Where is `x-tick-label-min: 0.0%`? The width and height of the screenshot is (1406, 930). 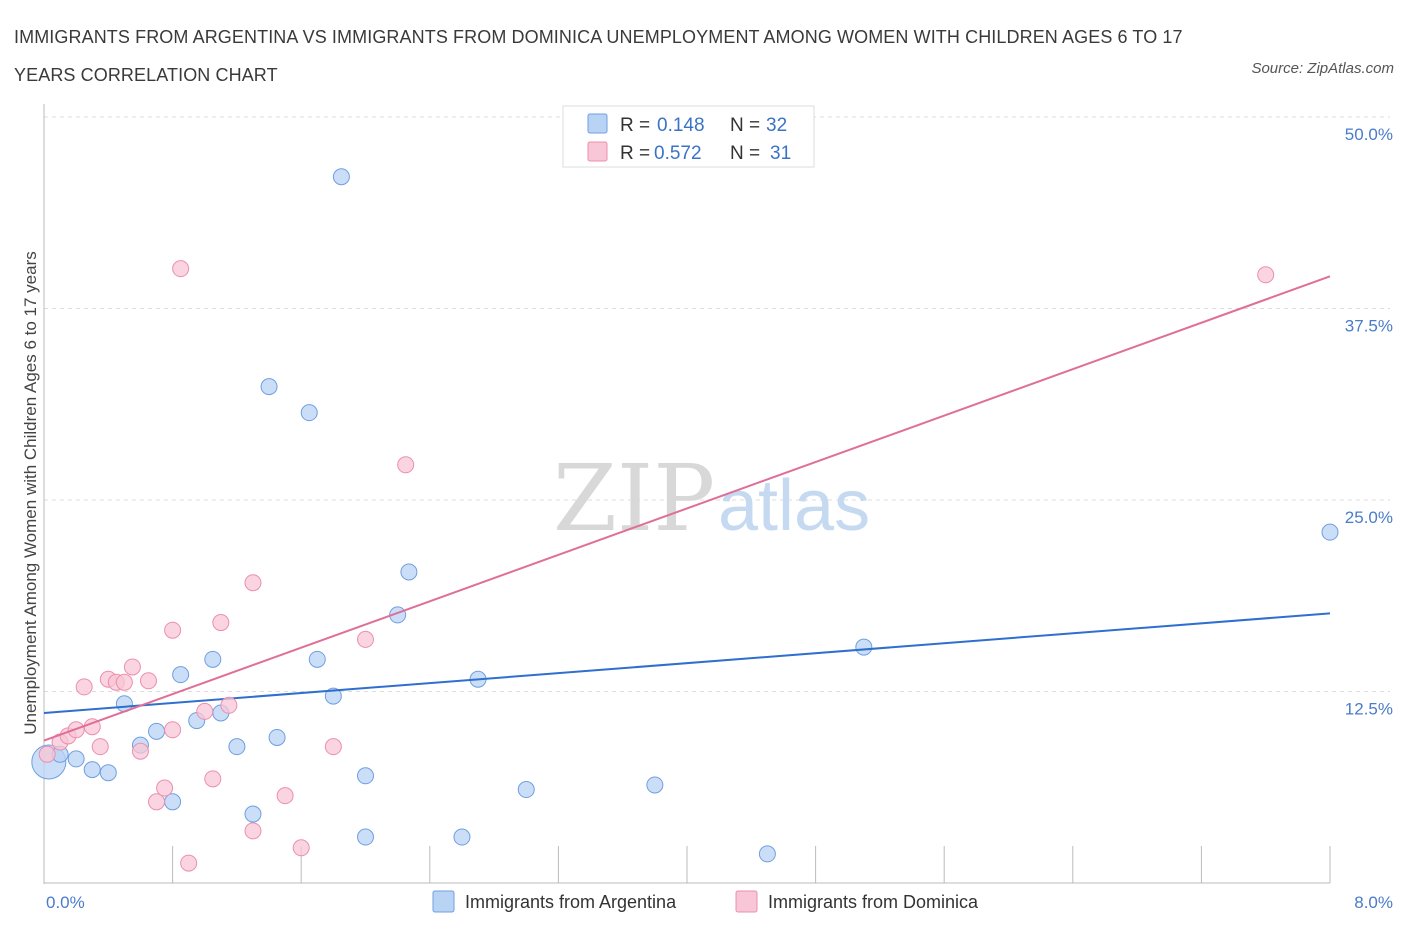
x-tick-label-min: 0.0% is located at coordinates (65, 902).